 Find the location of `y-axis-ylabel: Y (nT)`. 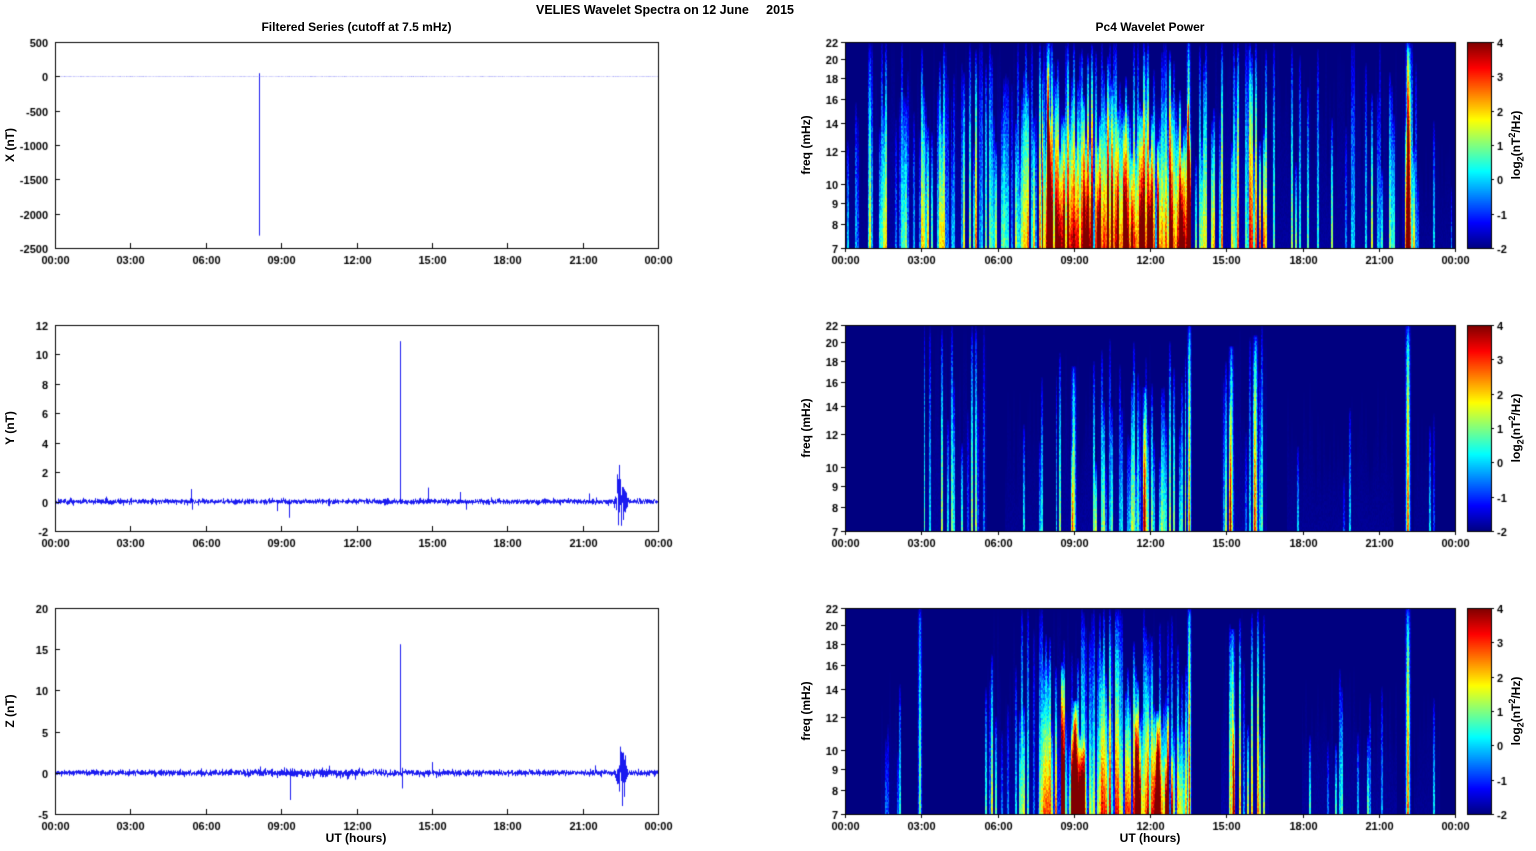

y-axis-ylabel: Y (nT) is located at coordinates (10, 428).